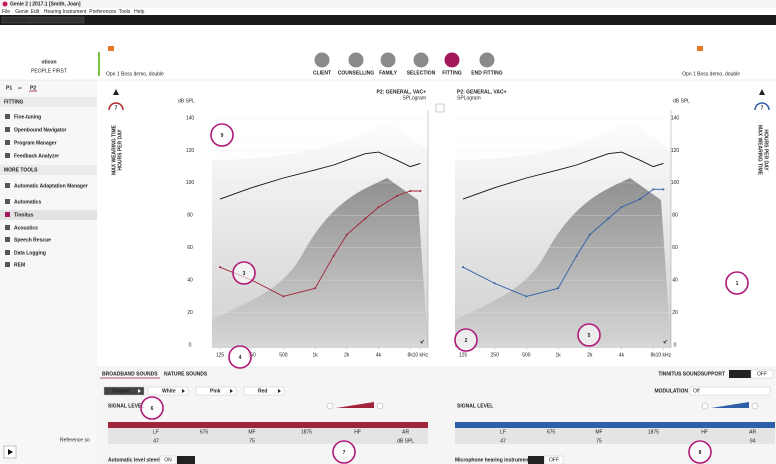 This screenshot has width=776, height=464. I want to click on modulation-value: Off, so click(696, 391).